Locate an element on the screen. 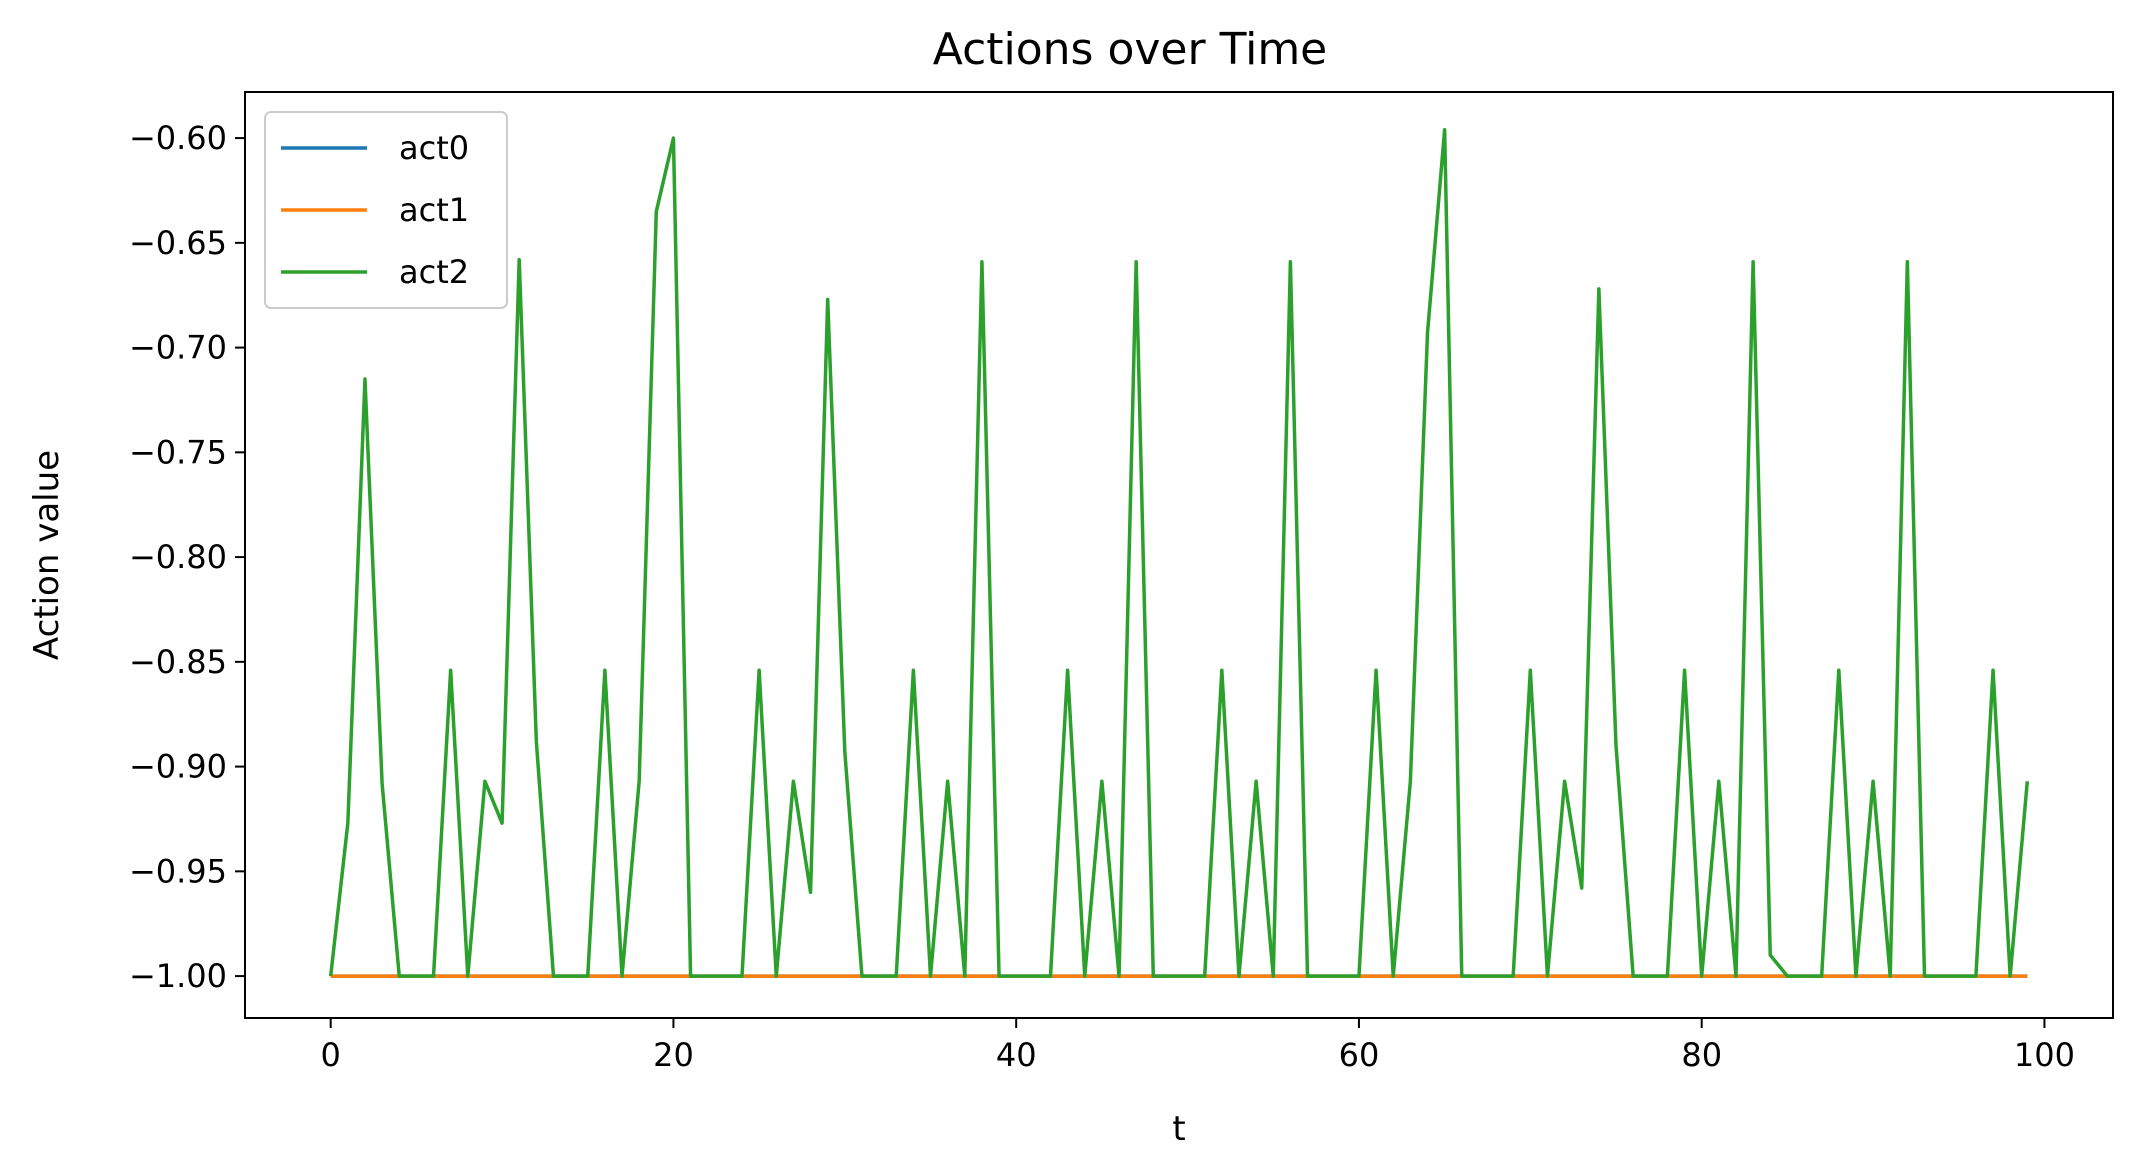  x-tick-label: 0 is located at coordinates (331, 1055).